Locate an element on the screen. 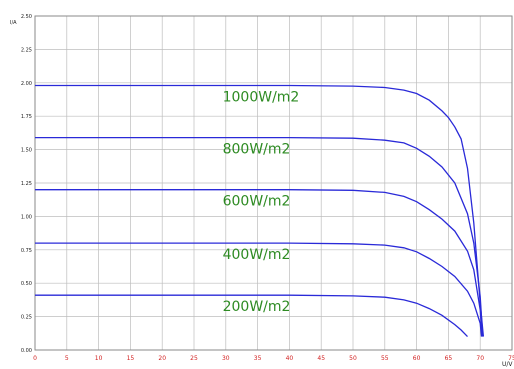 This screenshot has width=514, height=369. x-tick-label: 35 is located at coordinates (258, 358).